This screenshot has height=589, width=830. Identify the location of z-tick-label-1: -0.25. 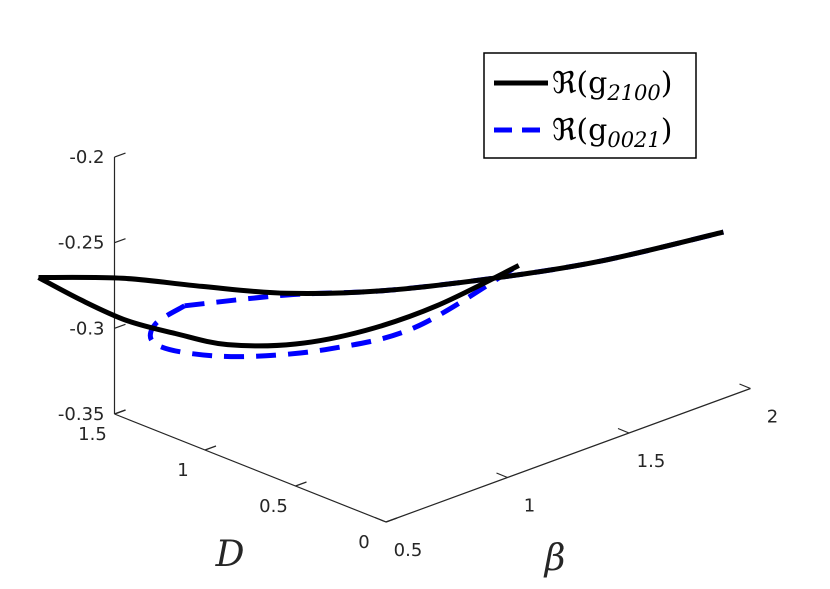
(81, 243).